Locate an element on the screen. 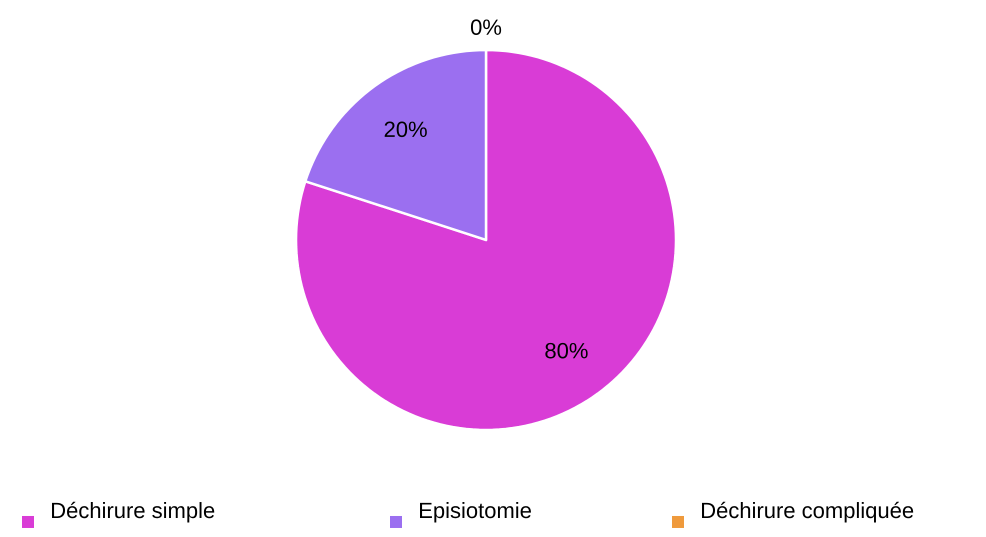  legend-label: Episiotomie is located at coordinates (475, 512).